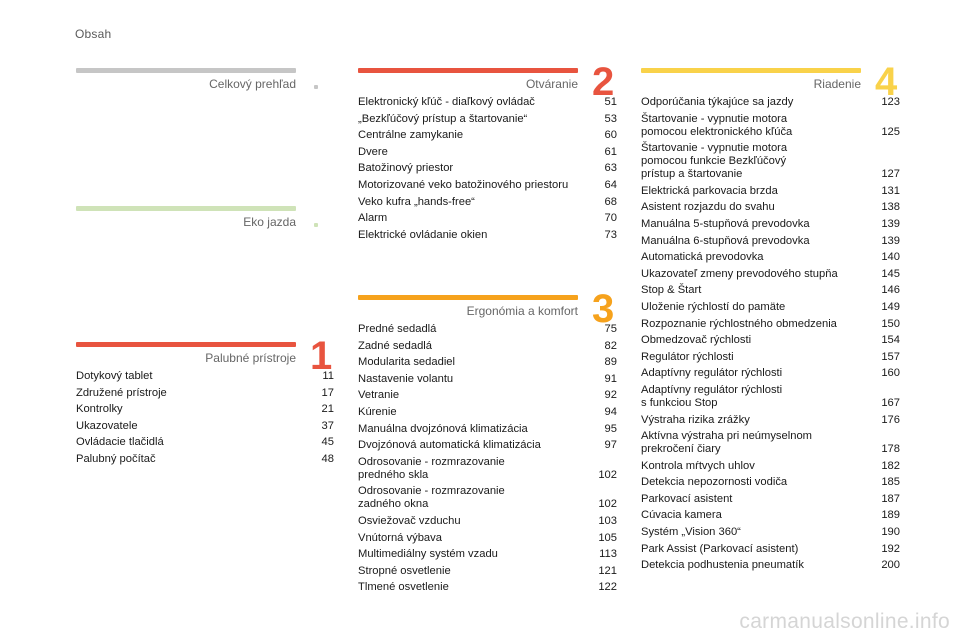 Image resolution: width=960 pixels, height=640 pixels. What do you see at coordinates (770, 357) in the screenshot?
I see `toc-entry: Regulátor rýchlosti 157` at bounding box center [770, 357].